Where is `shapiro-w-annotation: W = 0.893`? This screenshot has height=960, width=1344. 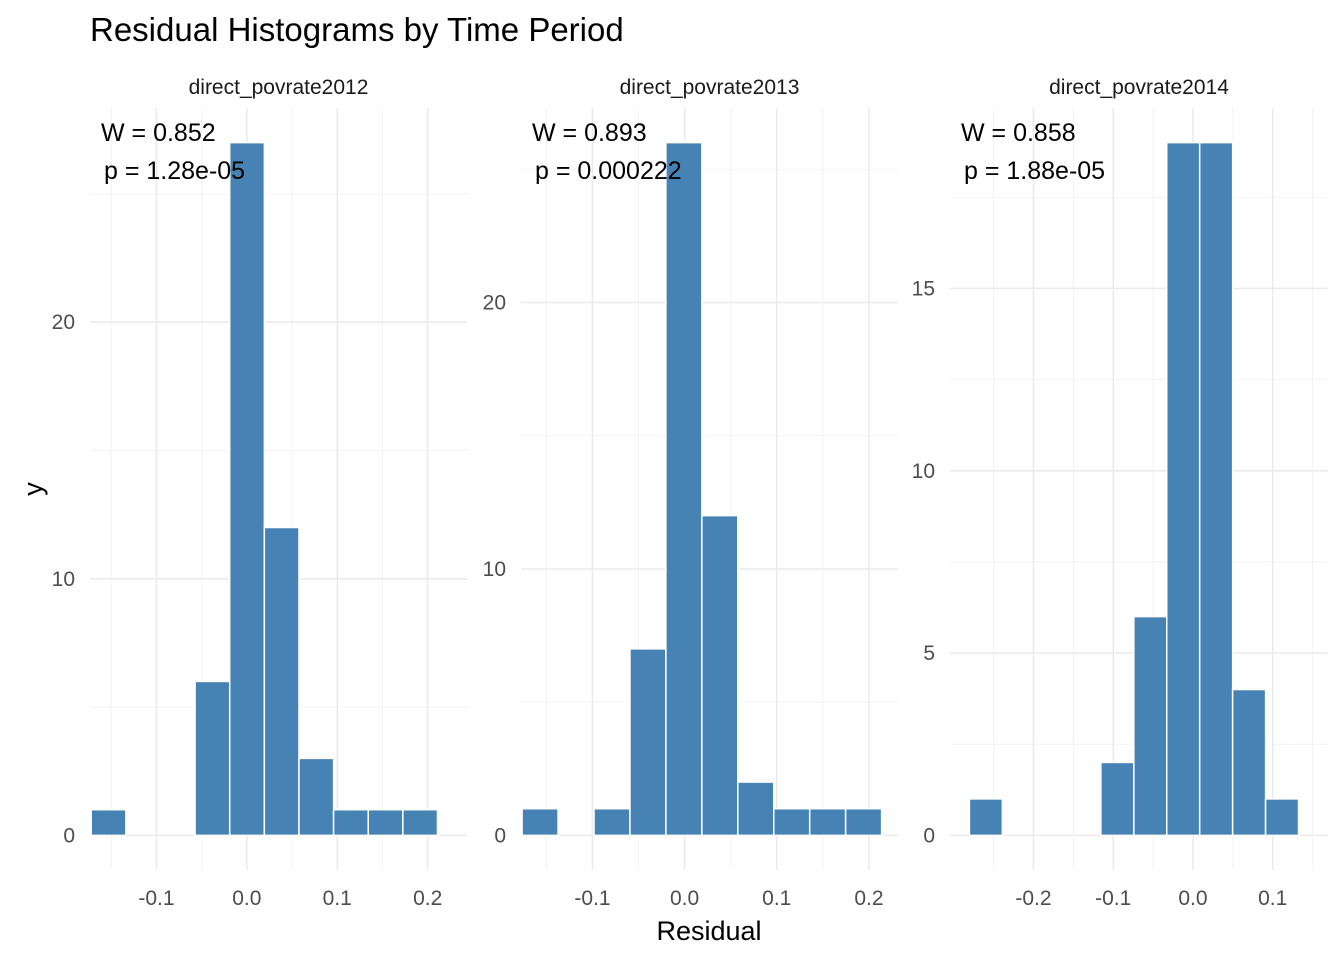
shapiro-w-annotation: W = 0.893 is located at coordinates (589, 133).